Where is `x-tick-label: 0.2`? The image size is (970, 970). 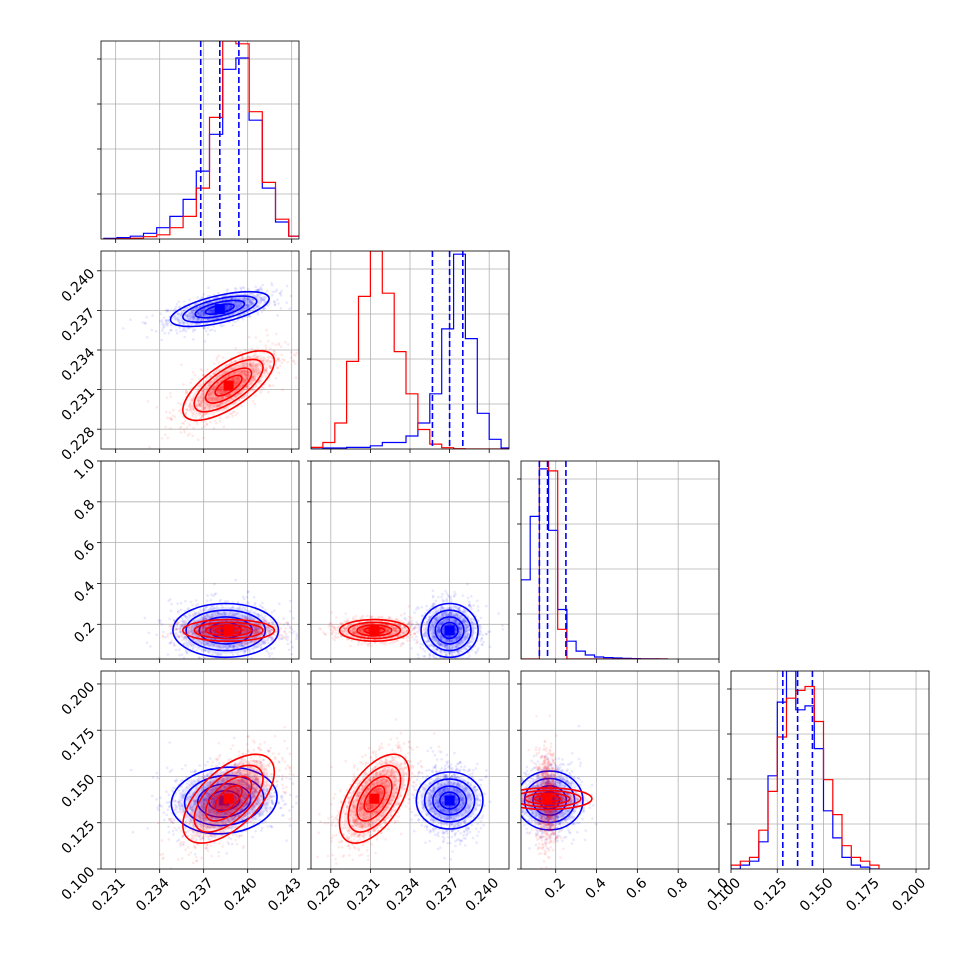 x-tick-label: 0.2 is located at coordinates (555, 888).